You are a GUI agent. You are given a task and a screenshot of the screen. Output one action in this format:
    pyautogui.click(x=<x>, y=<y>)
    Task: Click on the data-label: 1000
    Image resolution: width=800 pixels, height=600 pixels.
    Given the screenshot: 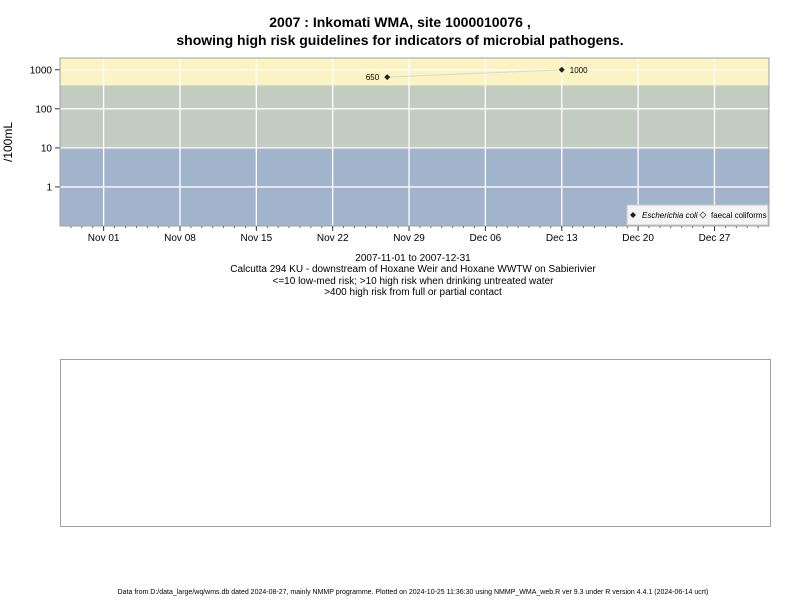 What is the action you would take?
    pyautogui.click(x=579, y=70)
    